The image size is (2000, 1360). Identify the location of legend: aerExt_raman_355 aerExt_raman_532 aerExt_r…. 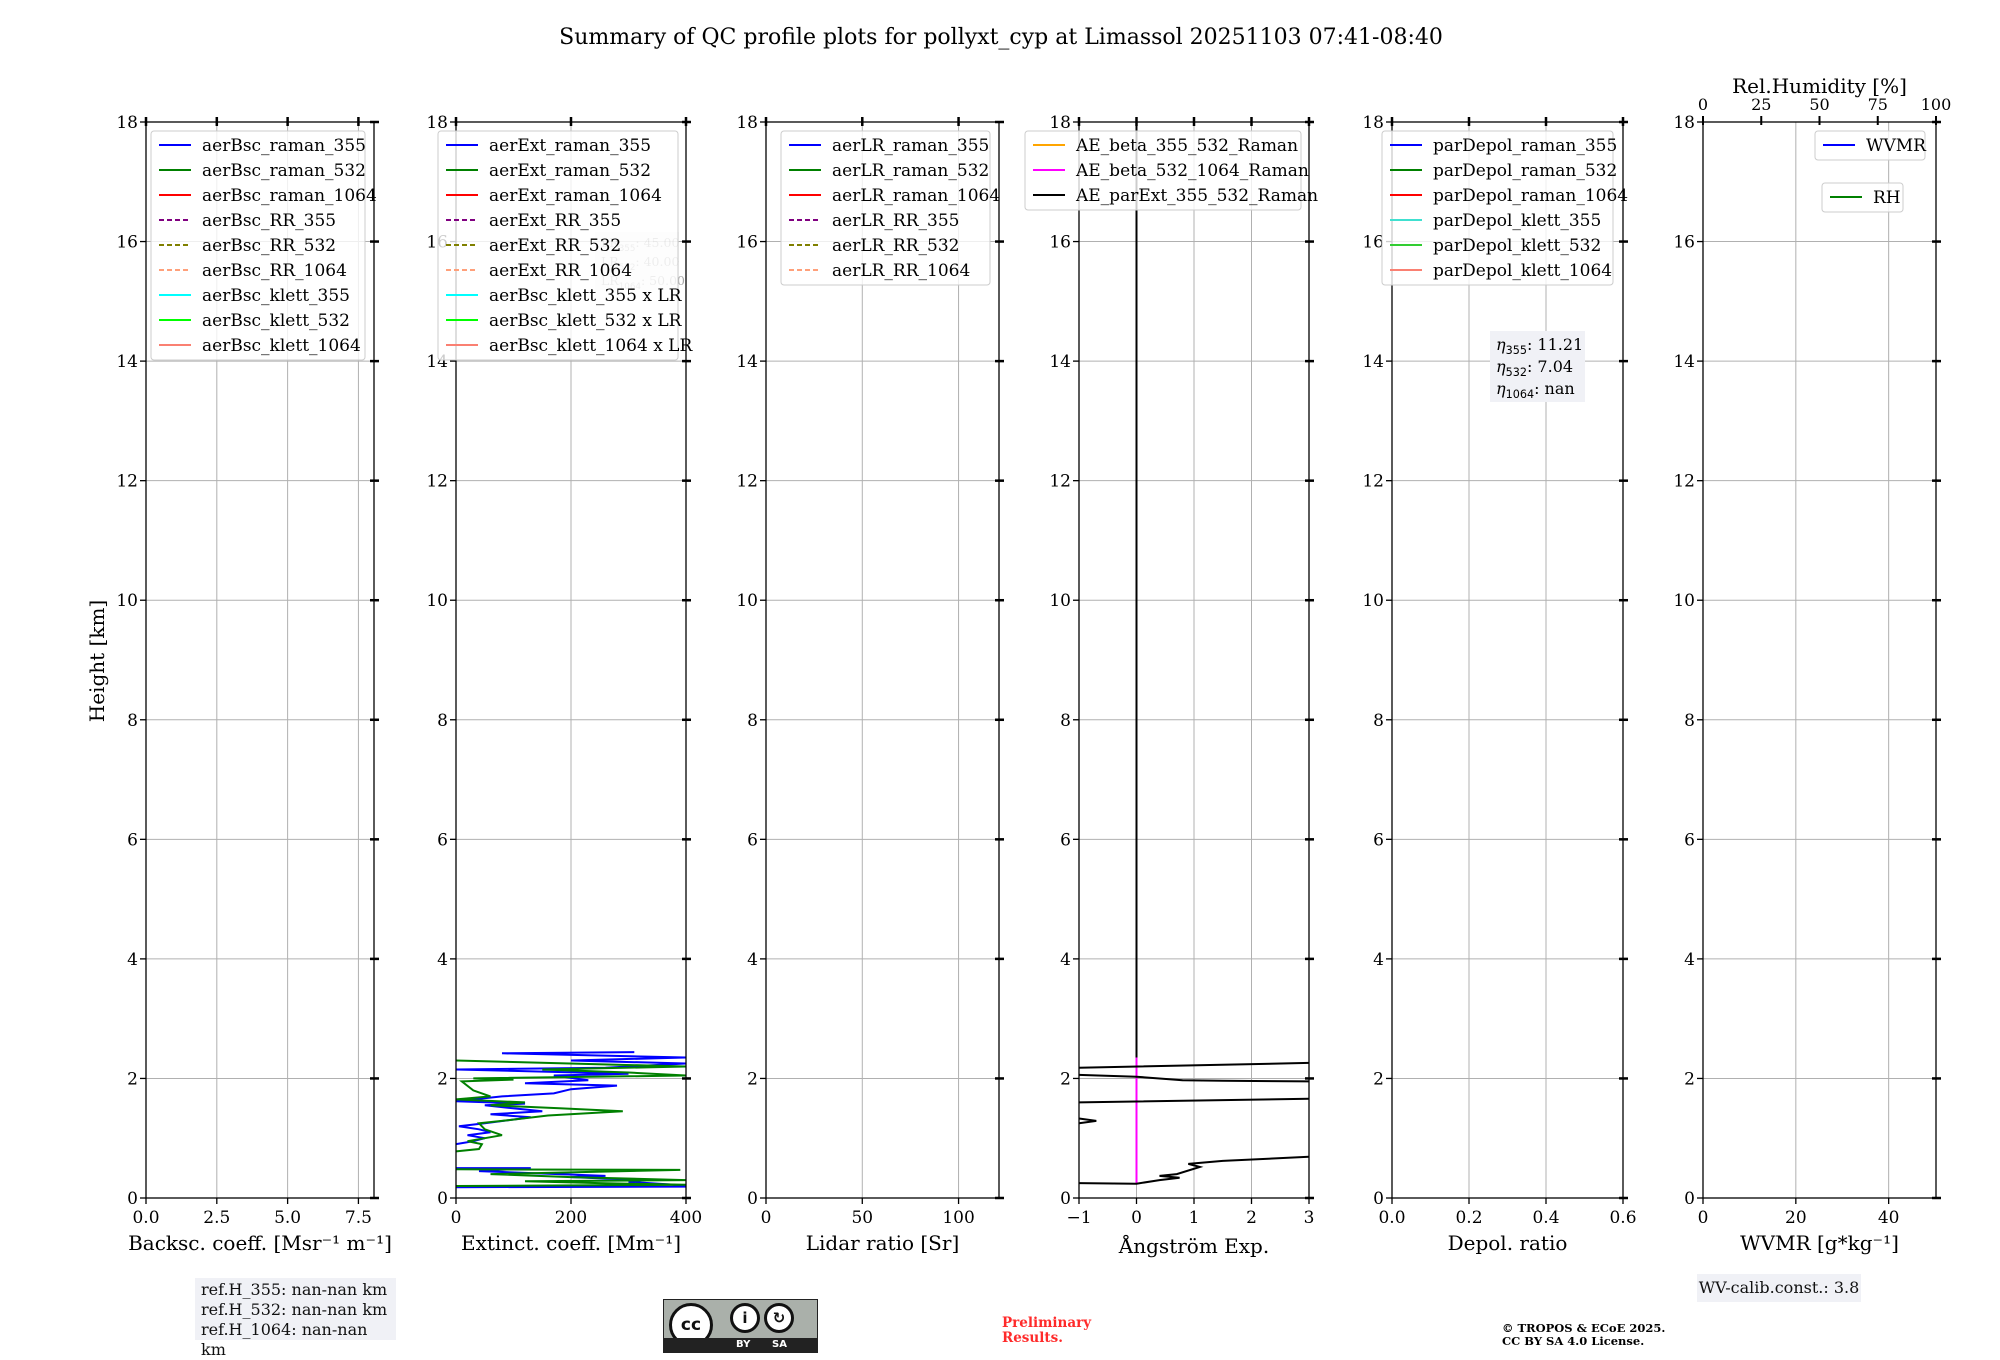
(565, 245).